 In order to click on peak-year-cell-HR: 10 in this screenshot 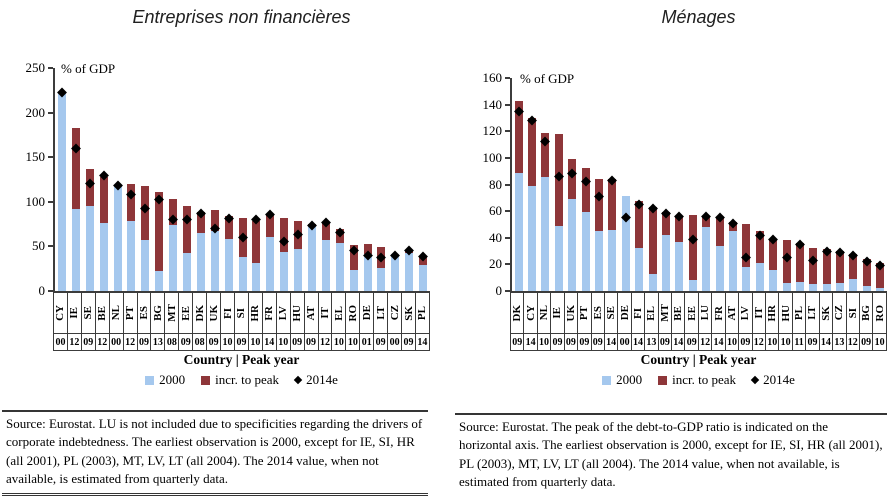, I will do `click(773, 342)`.